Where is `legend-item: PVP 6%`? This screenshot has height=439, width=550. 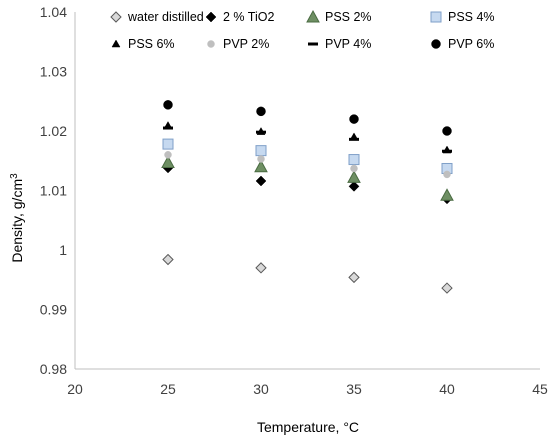
legend-item: PVP 6% is located at coordinates (462, 44).